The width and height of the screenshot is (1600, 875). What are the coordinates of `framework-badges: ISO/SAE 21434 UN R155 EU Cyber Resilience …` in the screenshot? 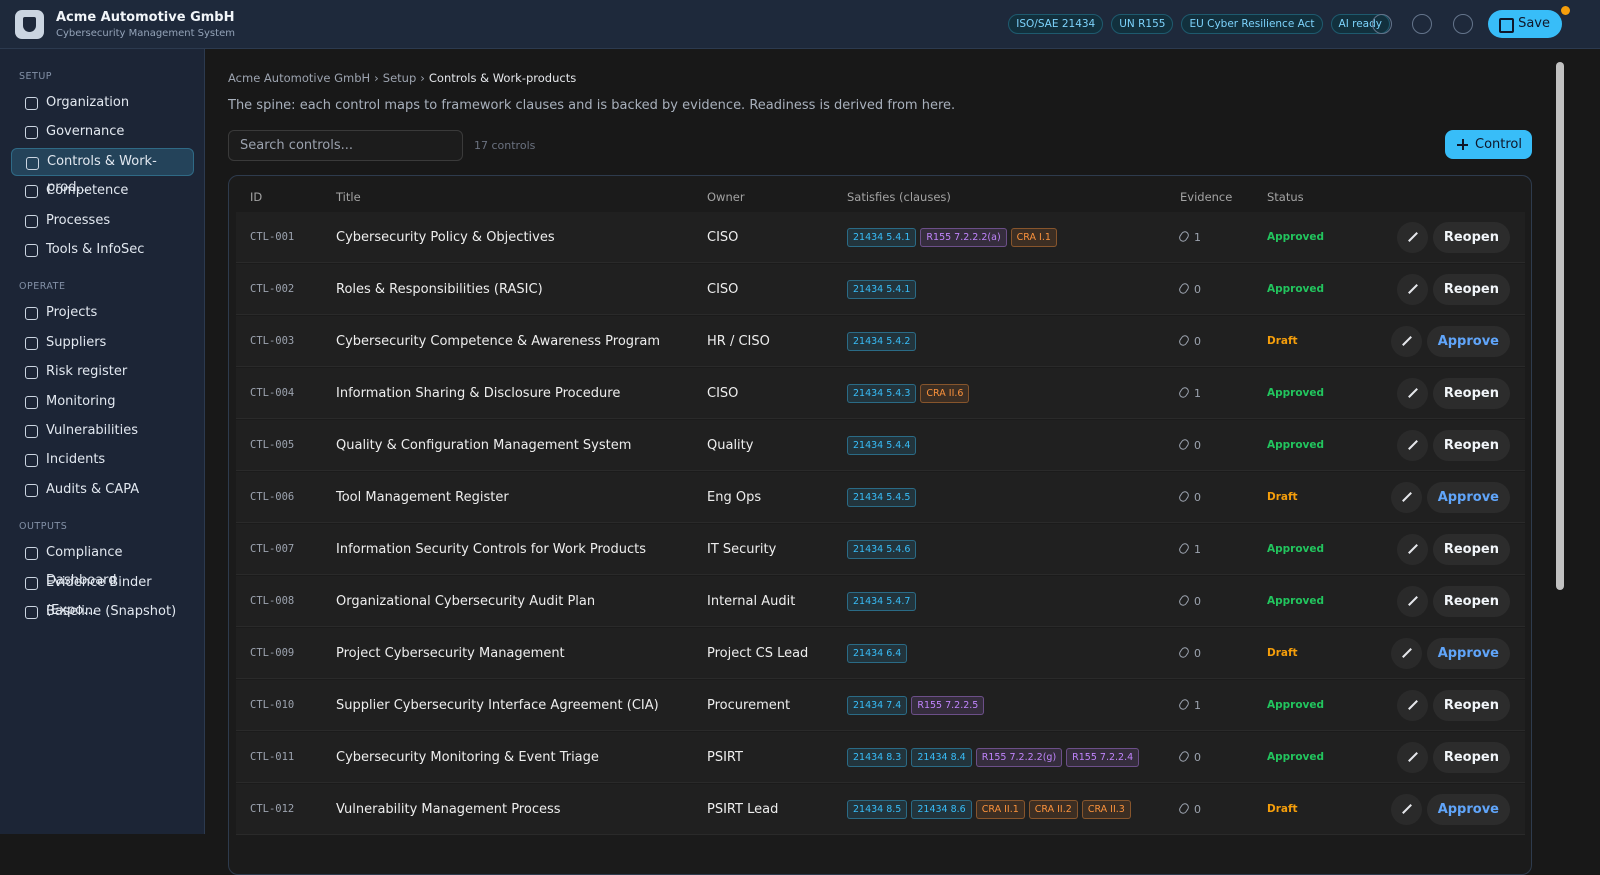 It's located at (1199, 24).